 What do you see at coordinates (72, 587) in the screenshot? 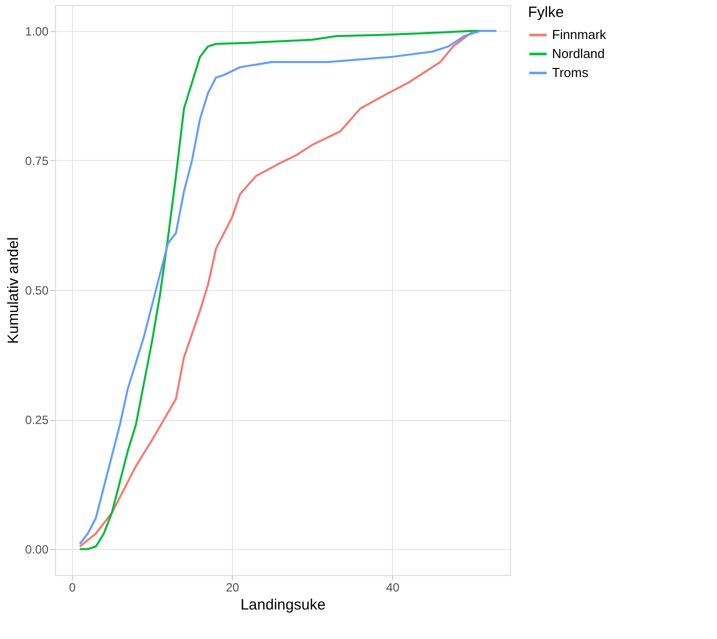
I see `x-tick-label: 0` at bounding box center [72, 587].